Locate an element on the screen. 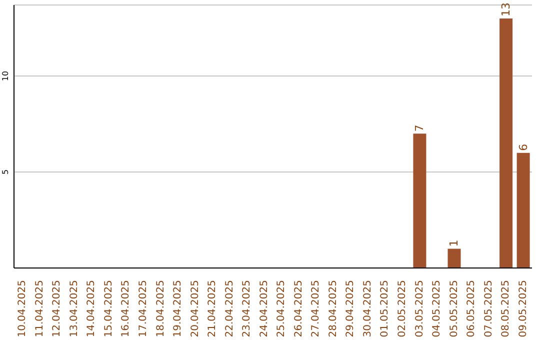  x-tick-label: 23.04.2025 is located at coordinates (247, 309).